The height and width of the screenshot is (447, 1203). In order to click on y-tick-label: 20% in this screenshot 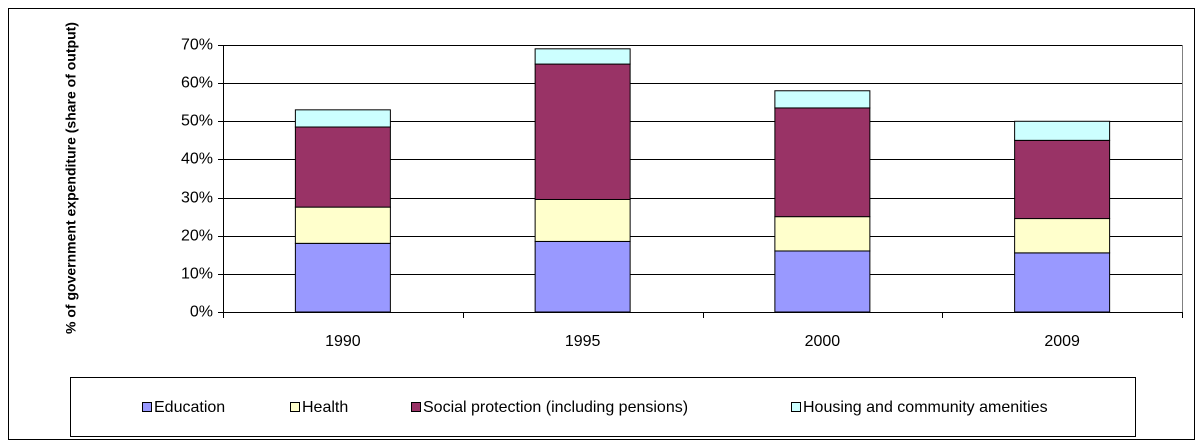, I will do `click(197, 236)`.